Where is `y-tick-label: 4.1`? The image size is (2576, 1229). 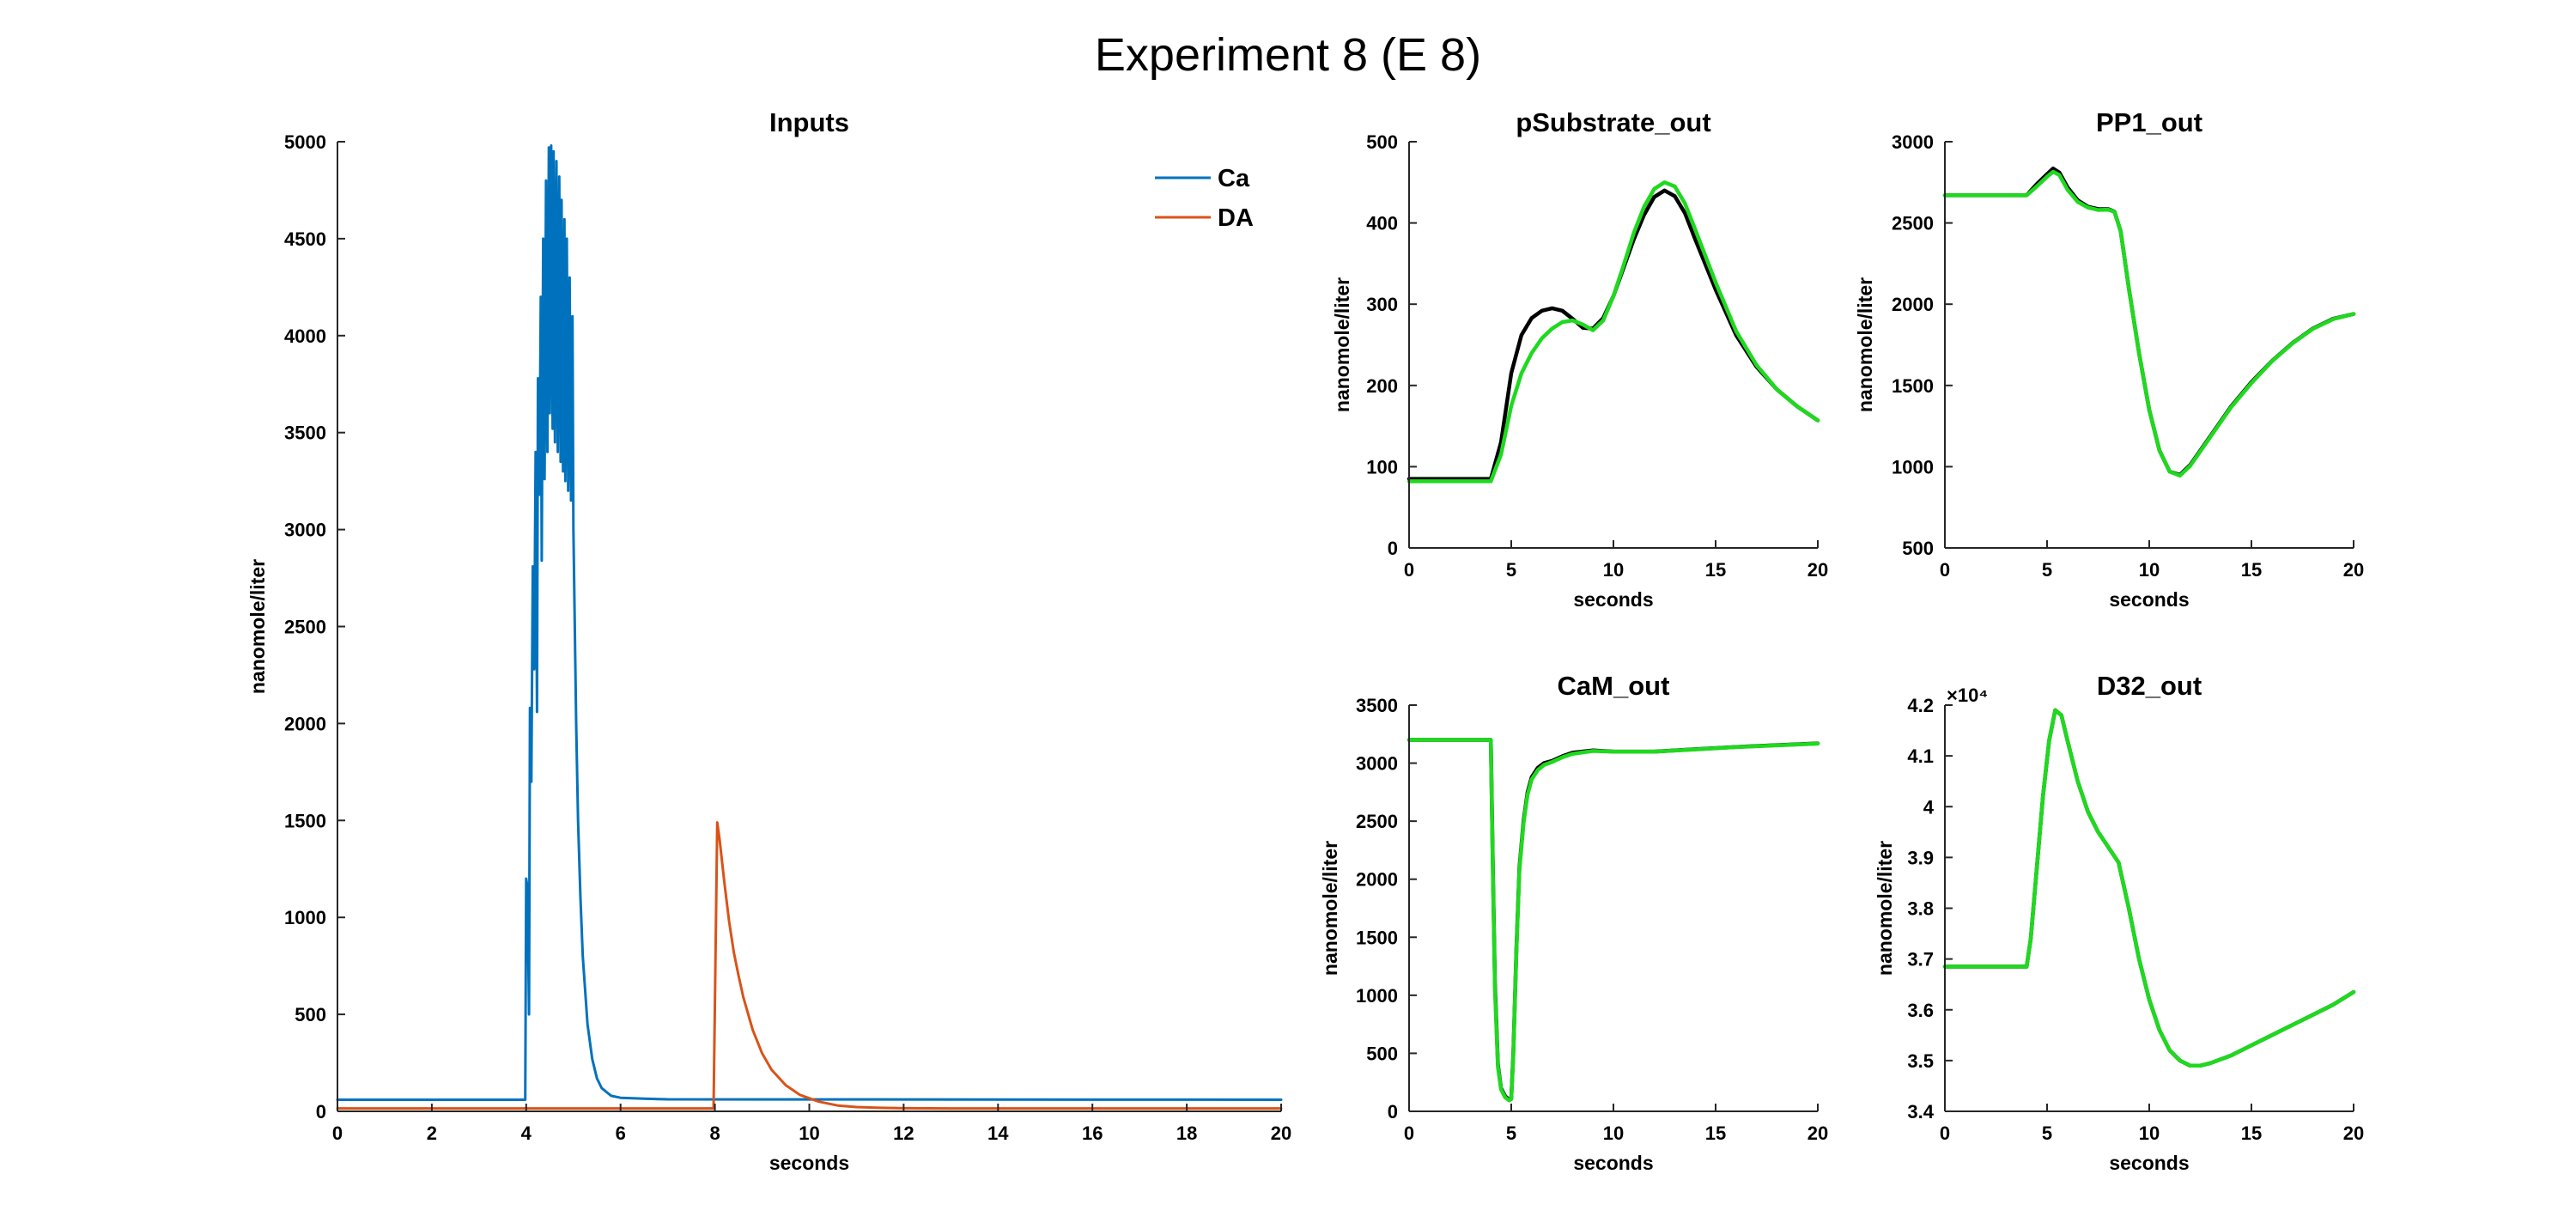 y-tick-label: 4.1 is located at coordinates (1921, 756).